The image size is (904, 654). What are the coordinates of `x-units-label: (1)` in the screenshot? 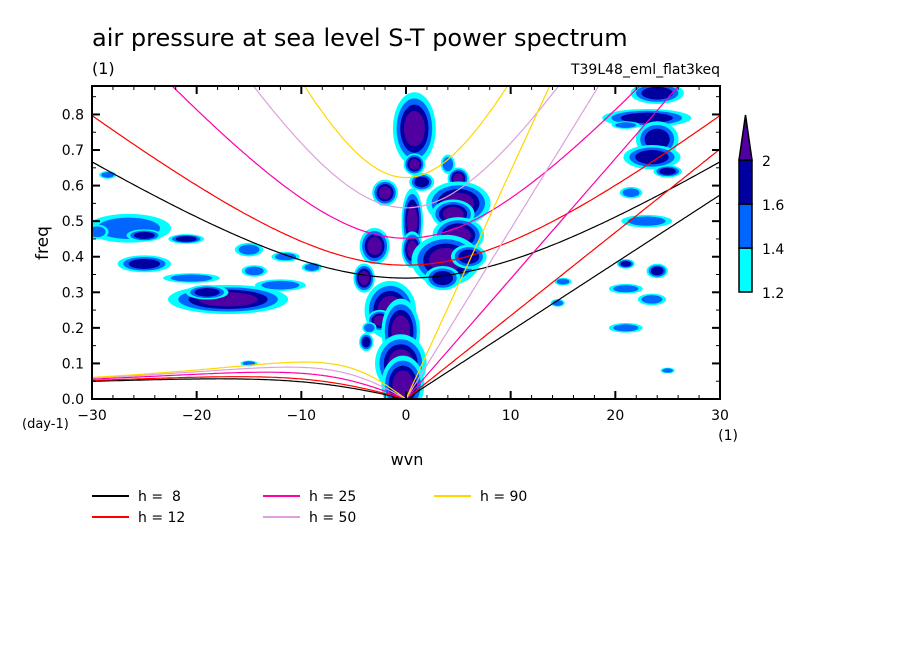 It's located at (728, 436).